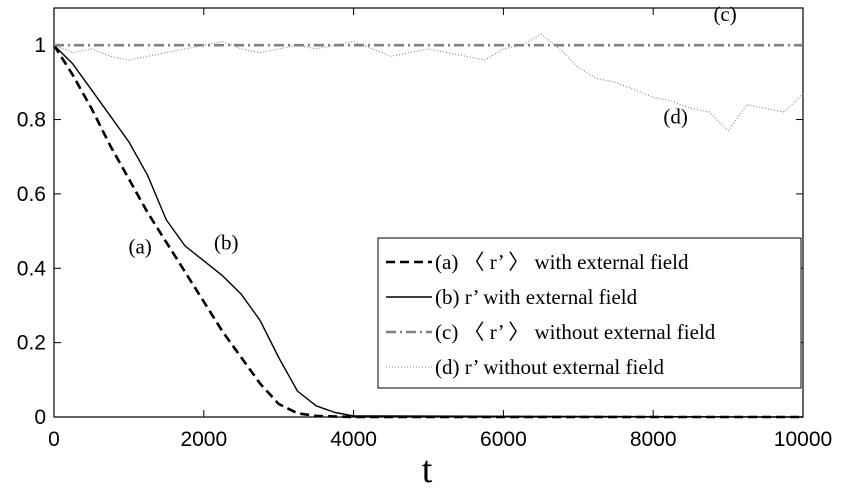 The image size is (845, 493). Describe the element at coordinates (31, 194) in the screenshot. I see `y-tick-label: 0.6` at that location.